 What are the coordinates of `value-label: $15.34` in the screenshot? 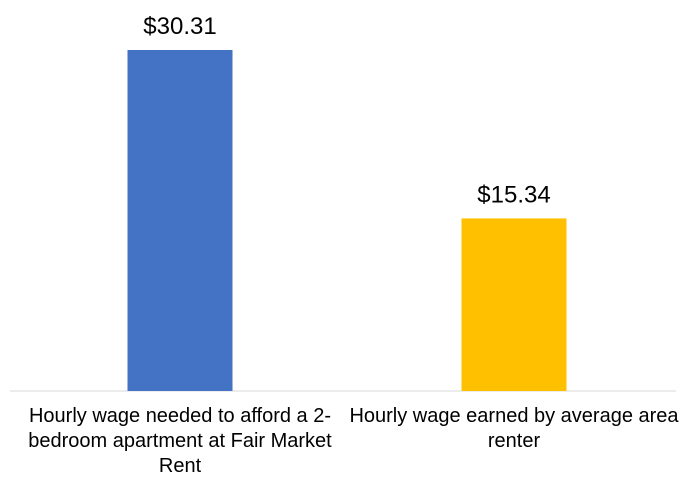 It's located at (513, 194).